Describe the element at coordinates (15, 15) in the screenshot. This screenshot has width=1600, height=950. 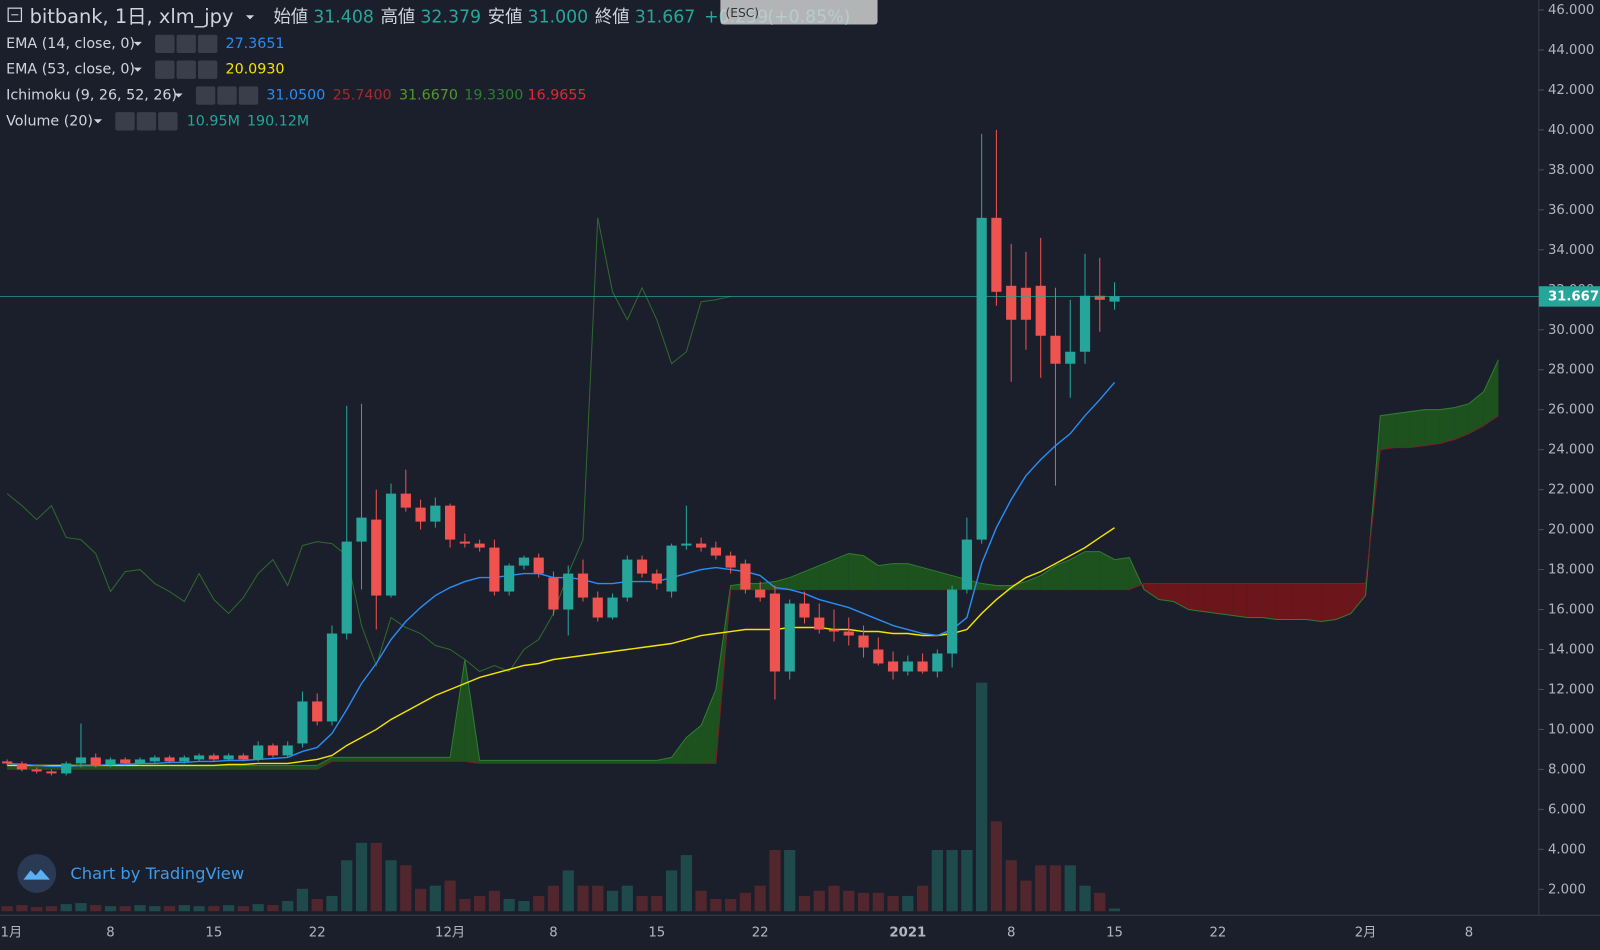
I see `collapse-icon` at that location.